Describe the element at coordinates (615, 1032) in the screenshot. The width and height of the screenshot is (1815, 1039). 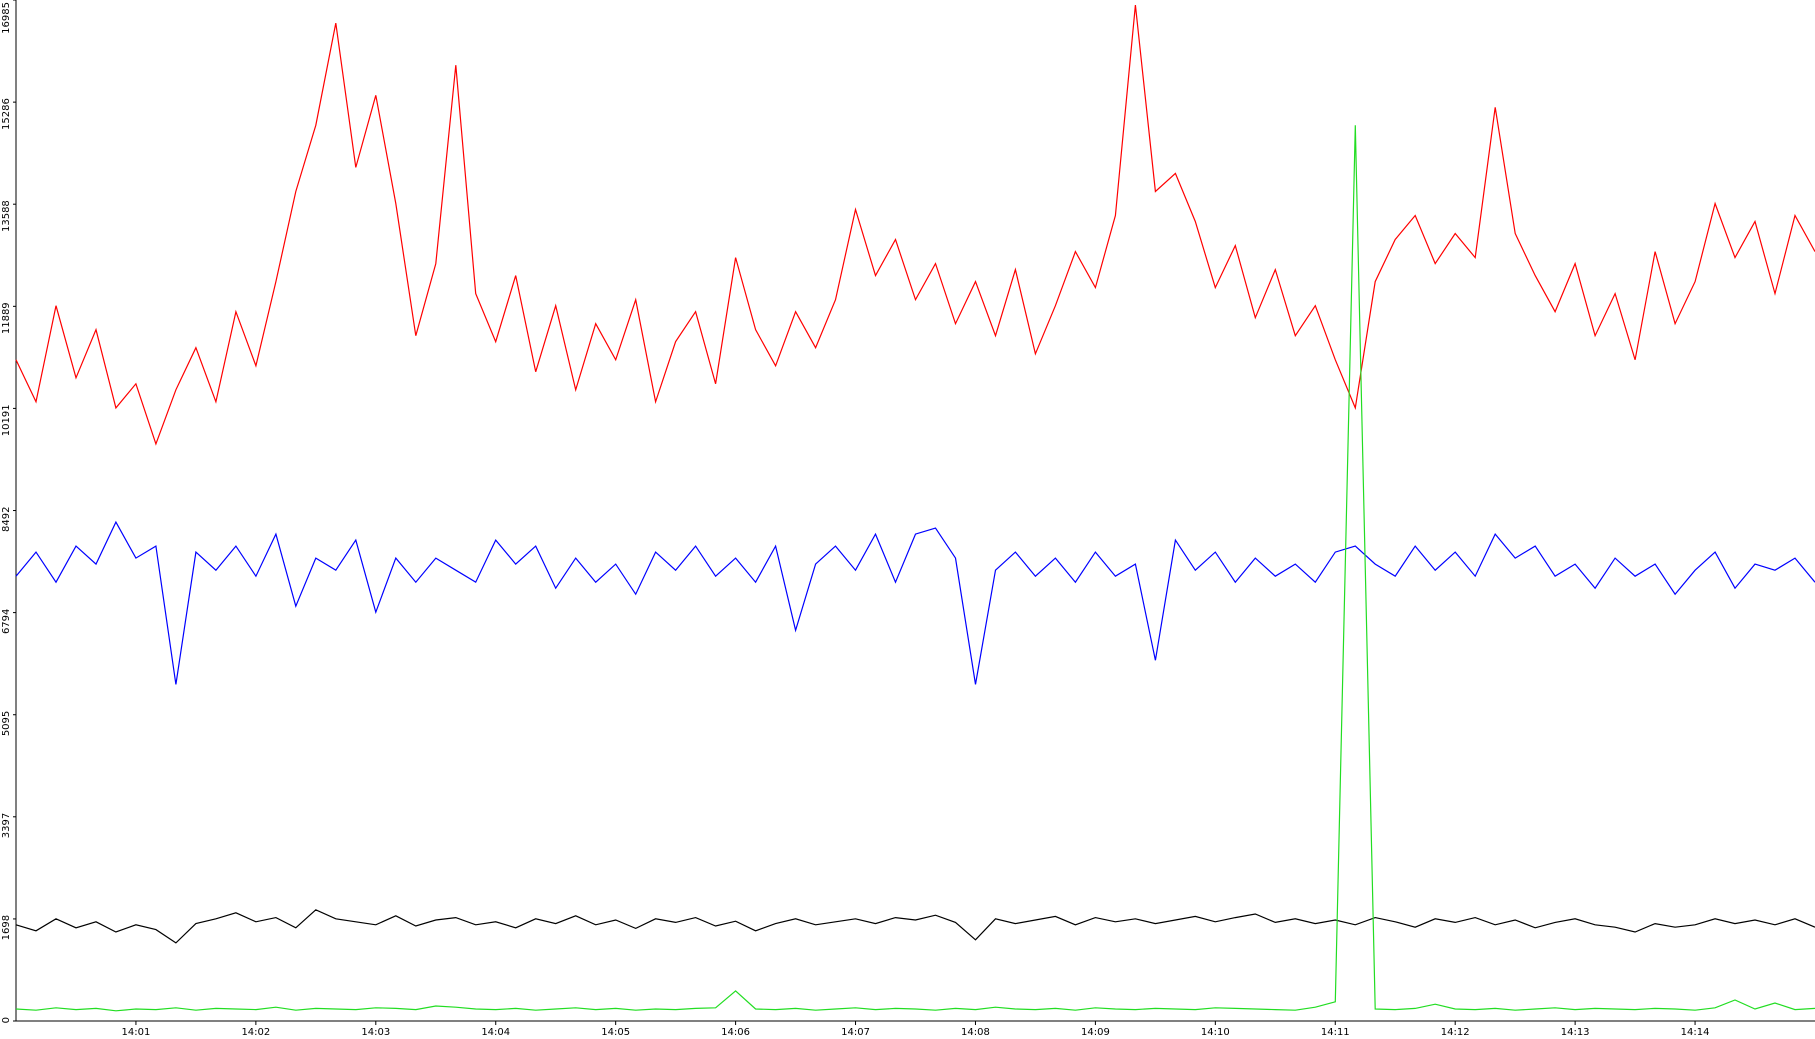
I see `x-tick-label: 14:05` at that location.